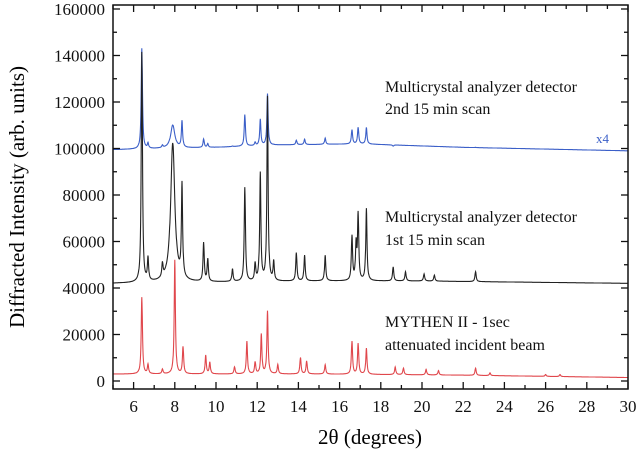 Image resolution: width=640 pixels, height=457 pixels. What do you see at coordinates (603, 138) in the screenshot?
I see `annotation-blue-scale: x4` at bounding box center [603, 138].